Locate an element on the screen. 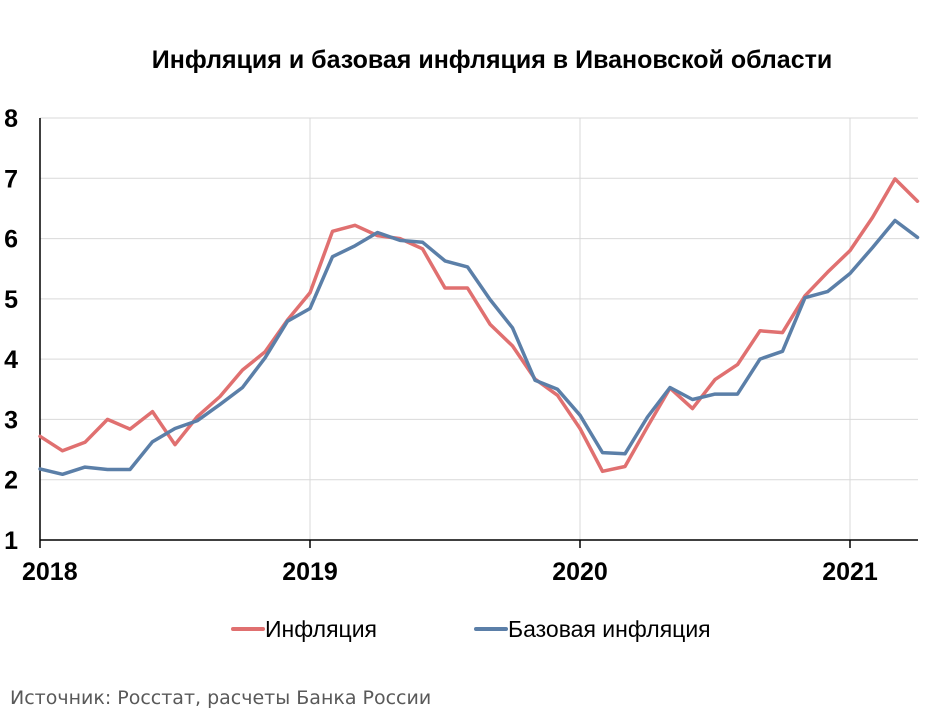 This screenshot has height=712, width=950. x-axis-ticks: 2018 2019 2020 2021 is located at coordinates (450, 572).